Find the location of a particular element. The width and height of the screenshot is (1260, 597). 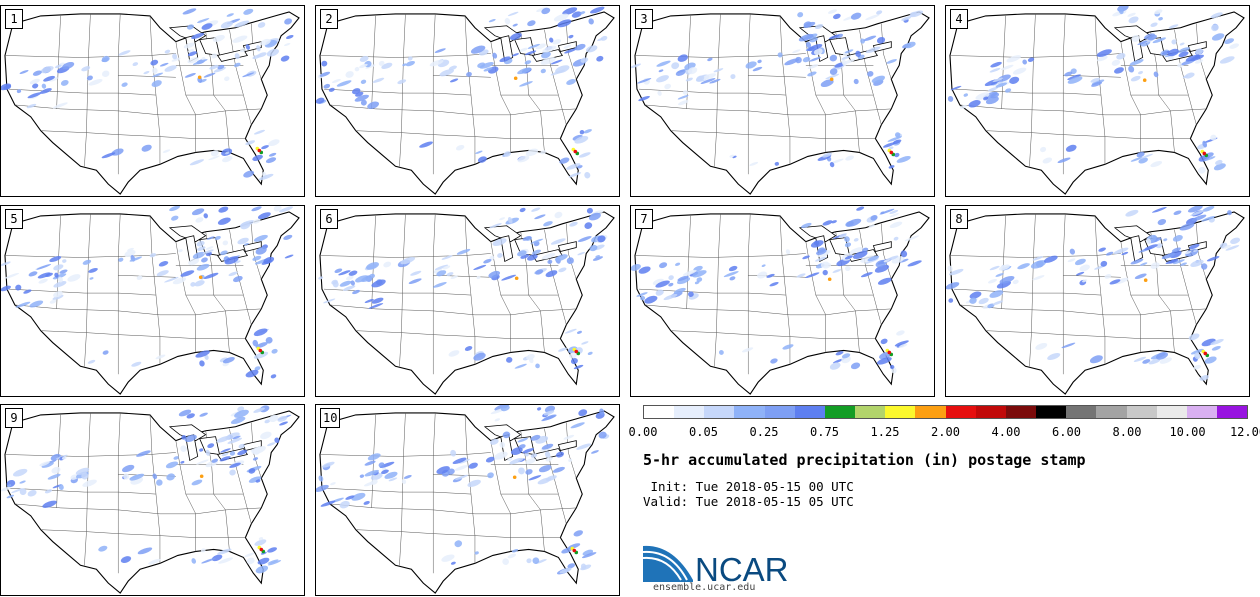

postage-stamp-map: 8 is located at coordinates (1097, 301).